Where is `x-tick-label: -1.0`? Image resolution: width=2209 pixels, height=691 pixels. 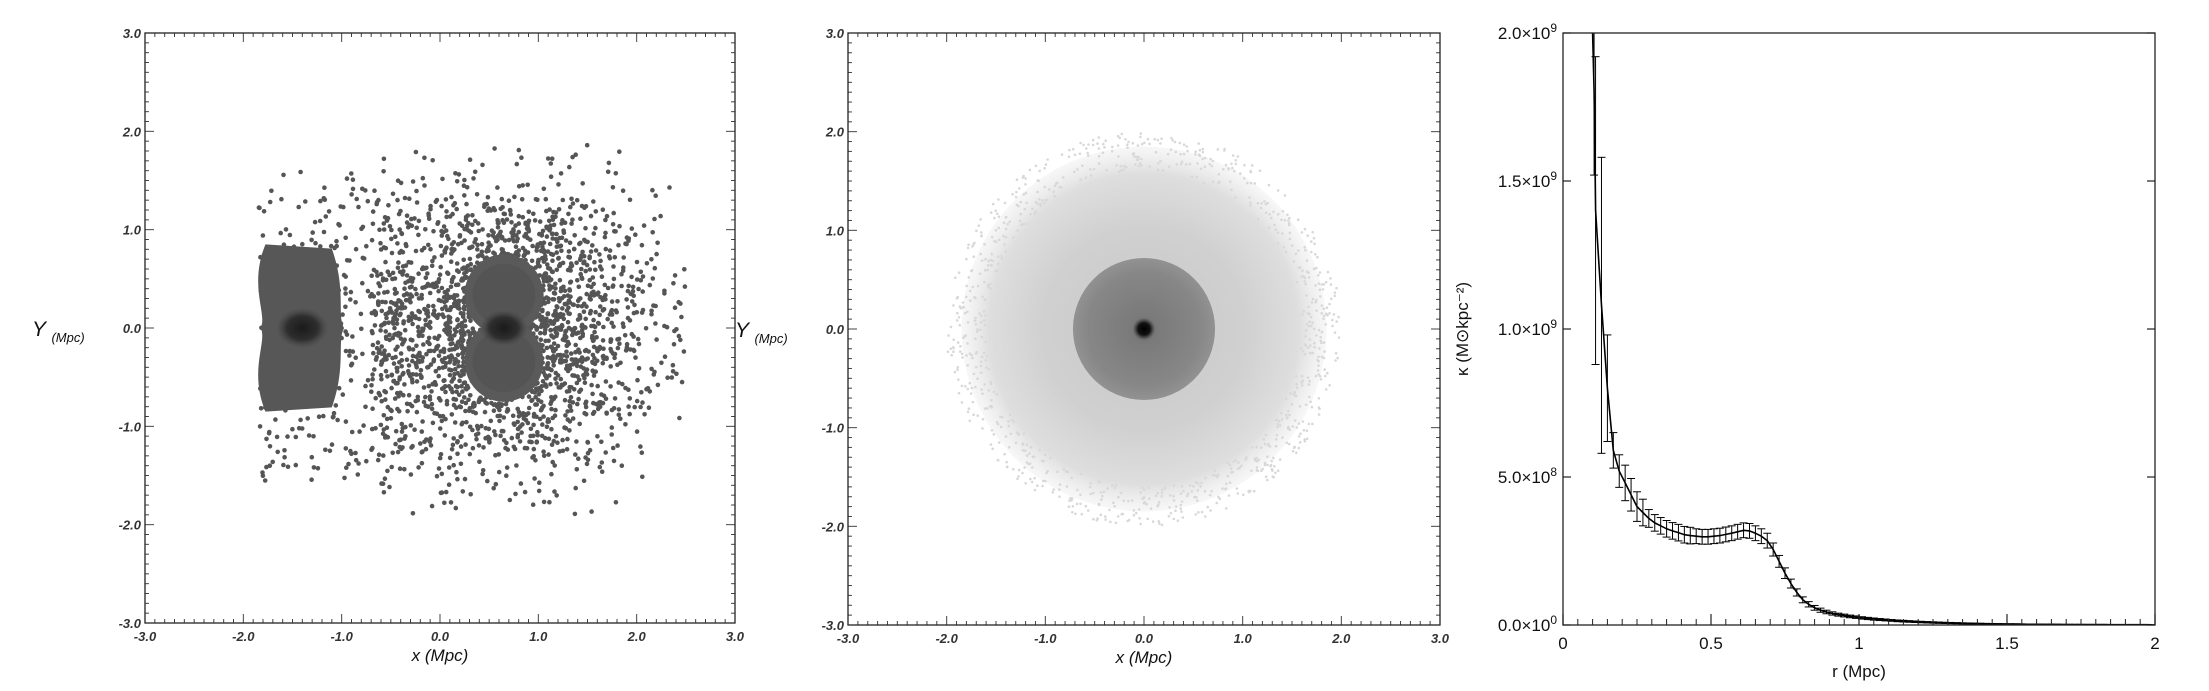
x-tick-label: -1.0 is located at coordinates (1045, 638).